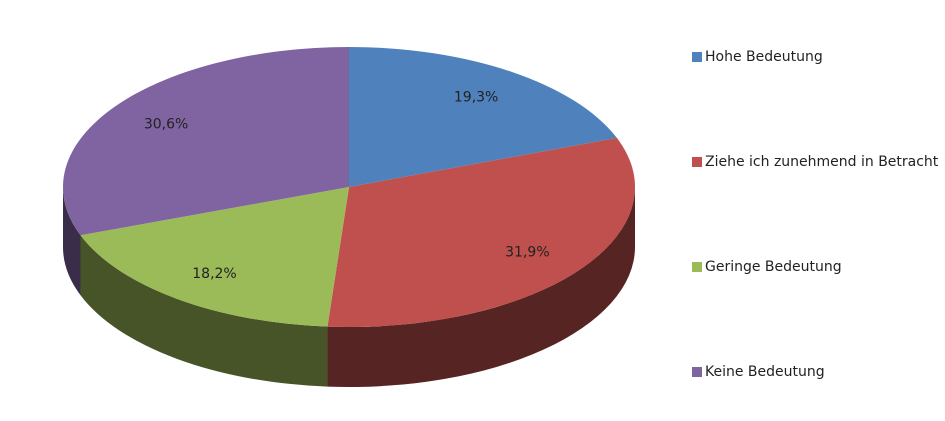 The image size is (945, 421). Describe the element at coordinates (214, 274) in the screenshot. I see `data-label: 18,2%` at that location.